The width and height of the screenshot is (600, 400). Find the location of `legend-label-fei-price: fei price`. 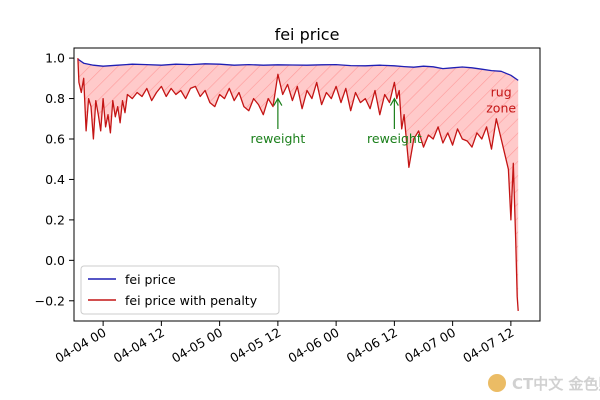

legend-label-fei-price: fei price is located at coordinates (150, 279).